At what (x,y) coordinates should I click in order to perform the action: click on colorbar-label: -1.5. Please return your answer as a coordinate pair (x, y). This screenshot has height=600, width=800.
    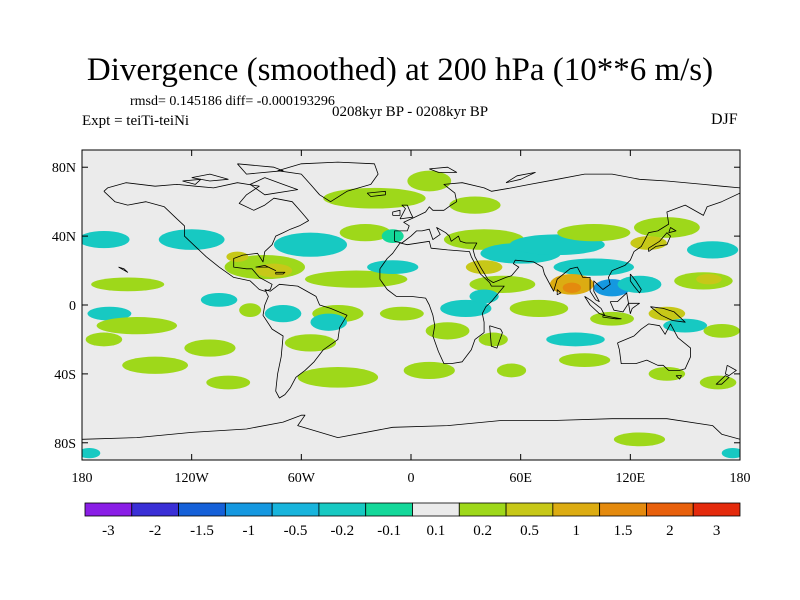
    Looking at the image, I should click on (202, 531).